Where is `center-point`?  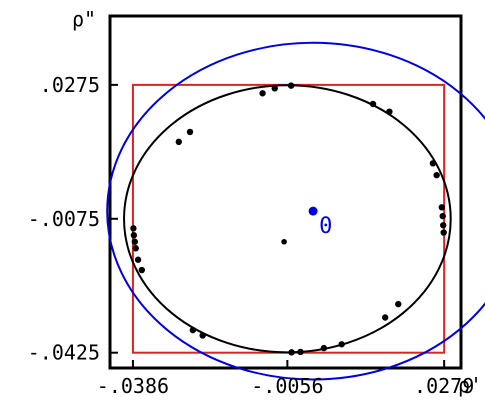 center-point is located at coordinates (313, 211).